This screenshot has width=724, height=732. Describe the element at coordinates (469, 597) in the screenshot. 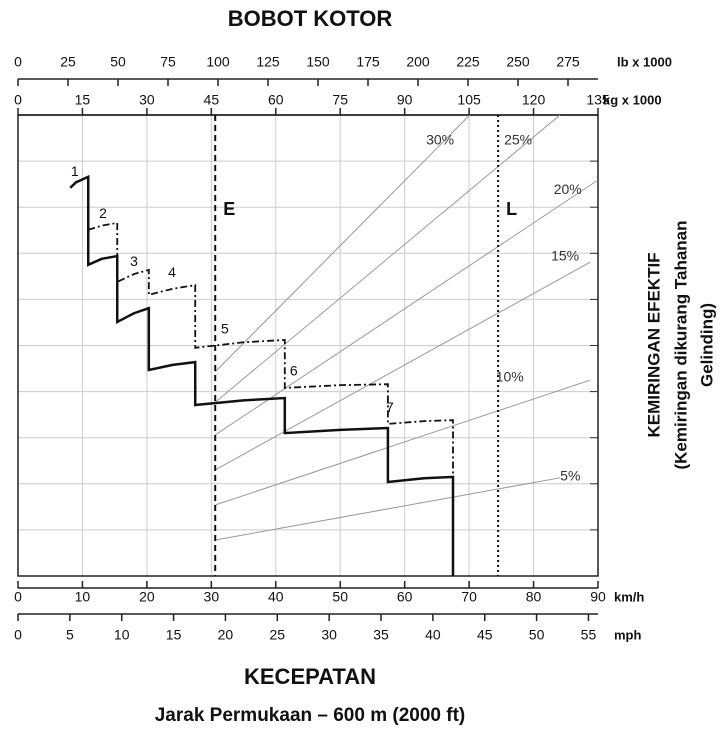

I see `tick-label: 70` at that location.